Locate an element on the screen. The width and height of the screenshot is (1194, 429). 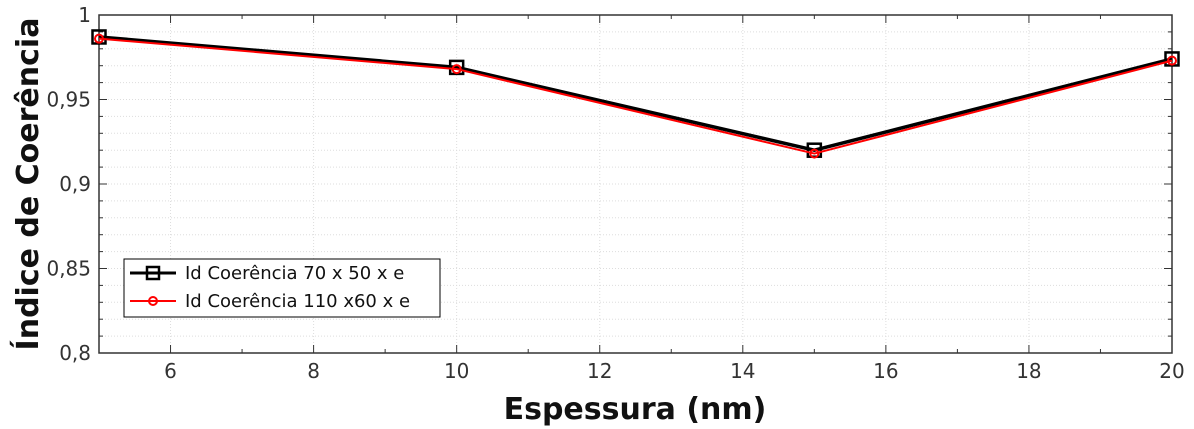
y-axis-title: Índice de Coerência is located at coordinates (28, 184).